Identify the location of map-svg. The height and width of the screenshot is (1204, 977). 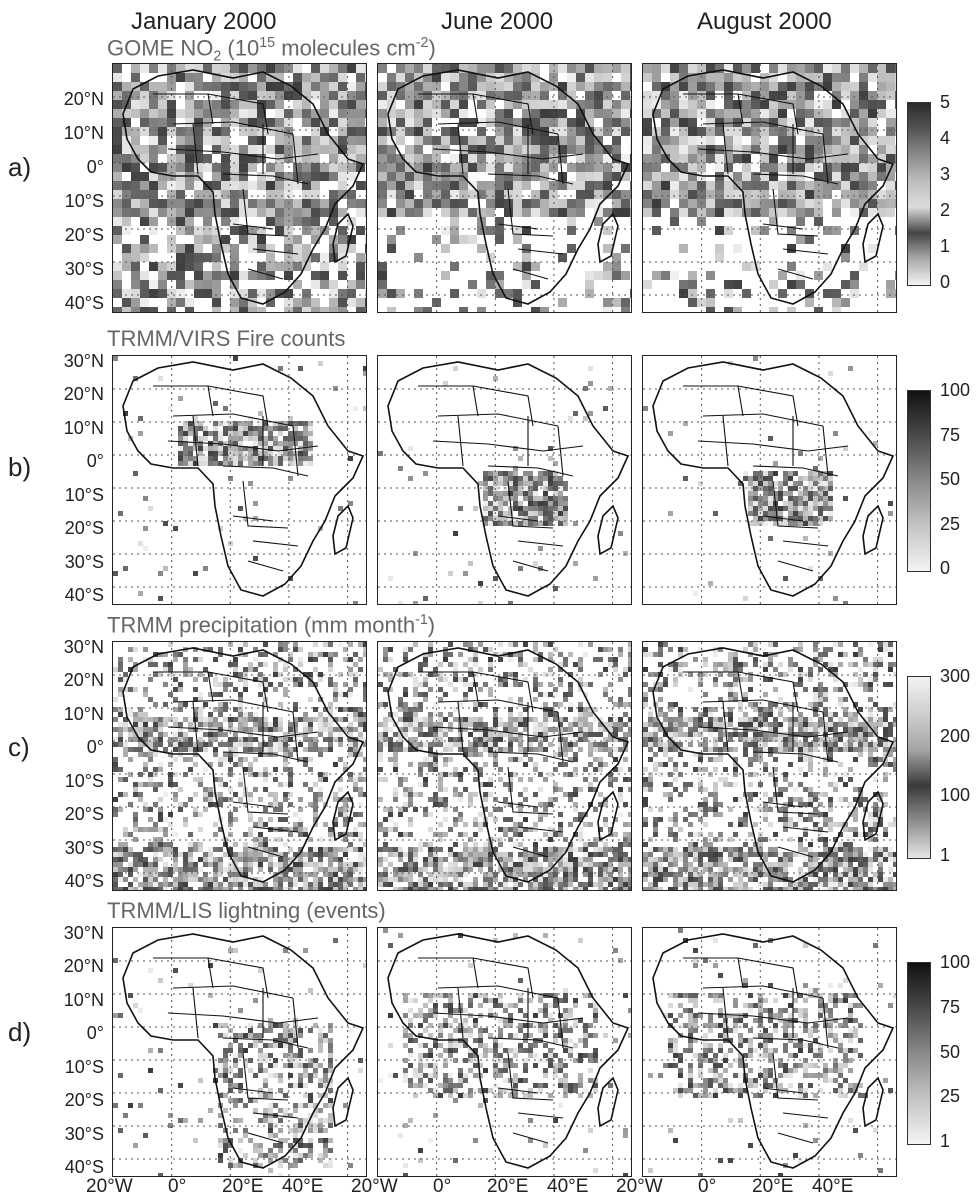
(769, 480).